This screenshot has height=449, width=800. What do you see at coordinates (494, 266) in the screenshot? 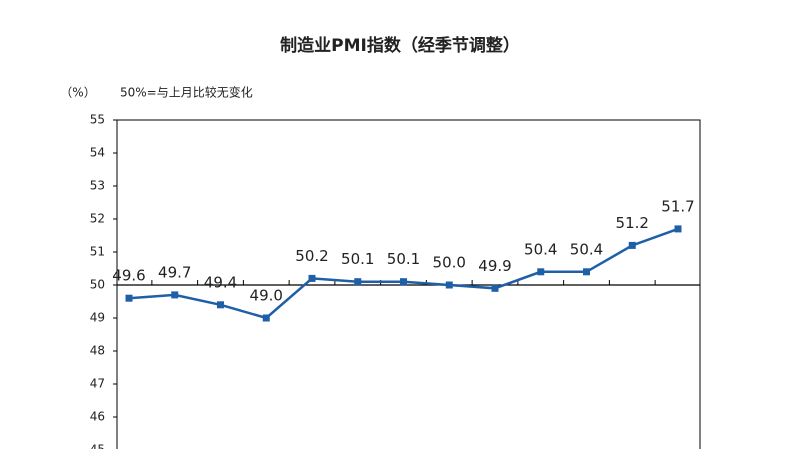
I see `value-label: 49.9` at bounding box center [494, 266].